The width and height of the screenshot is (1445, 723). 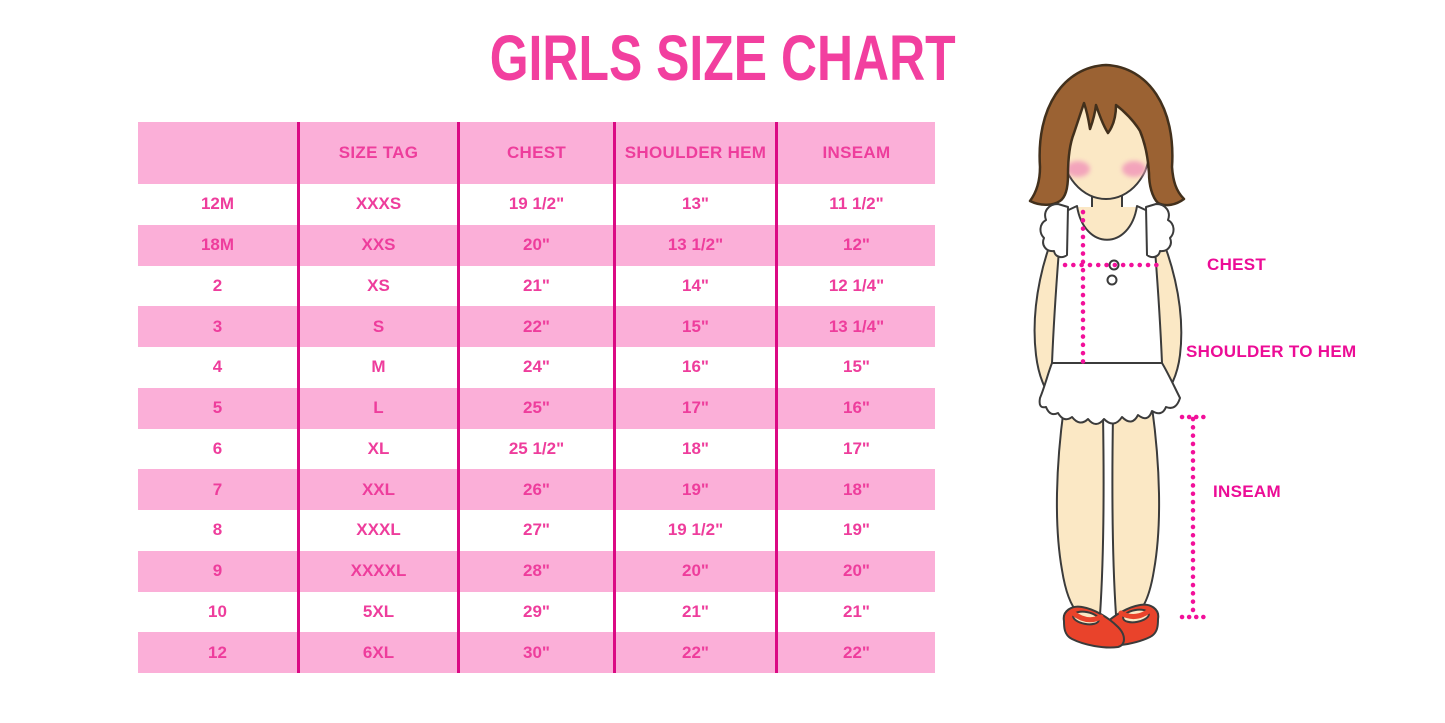 What do you see at coordinates (1271, 351) in the screenshot?
I see `shoulder-to-hem-measure-label: SHOULDER TO HEM` at bounding box center [1271, 351].